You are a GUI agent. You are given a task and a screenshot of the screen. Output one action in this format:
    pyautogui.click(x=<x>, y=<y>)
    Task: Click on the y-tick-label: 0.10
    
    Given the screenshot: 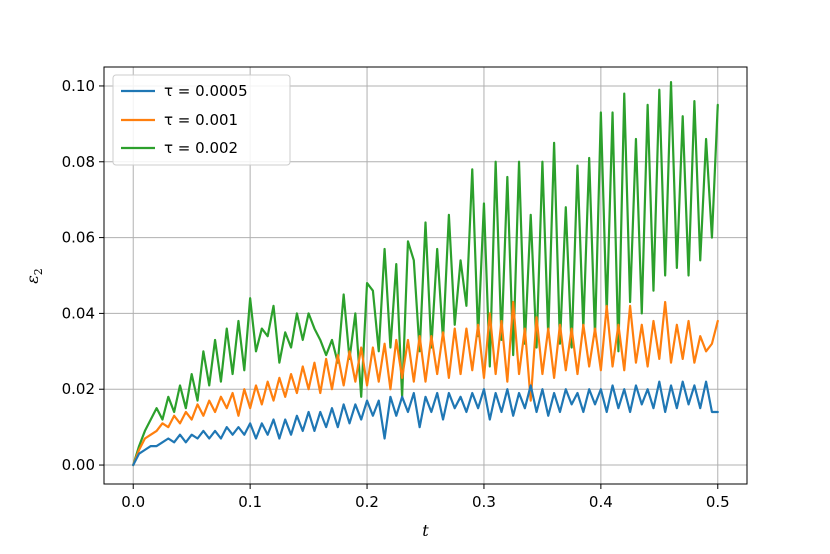 What is the action you would take?
    pyautogui.click(x=78, y=86)
    